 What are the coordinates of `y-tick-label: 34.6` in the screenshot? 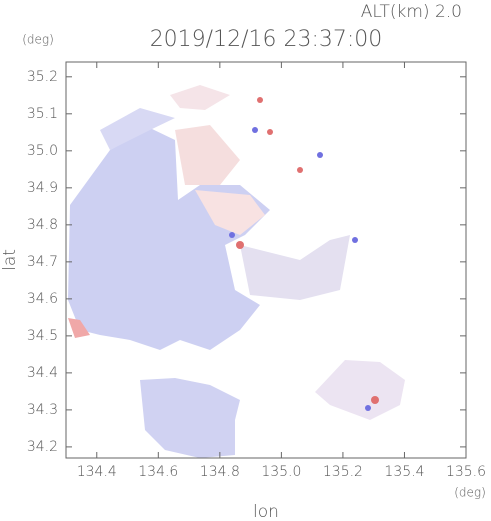 It's located at (42, 299).